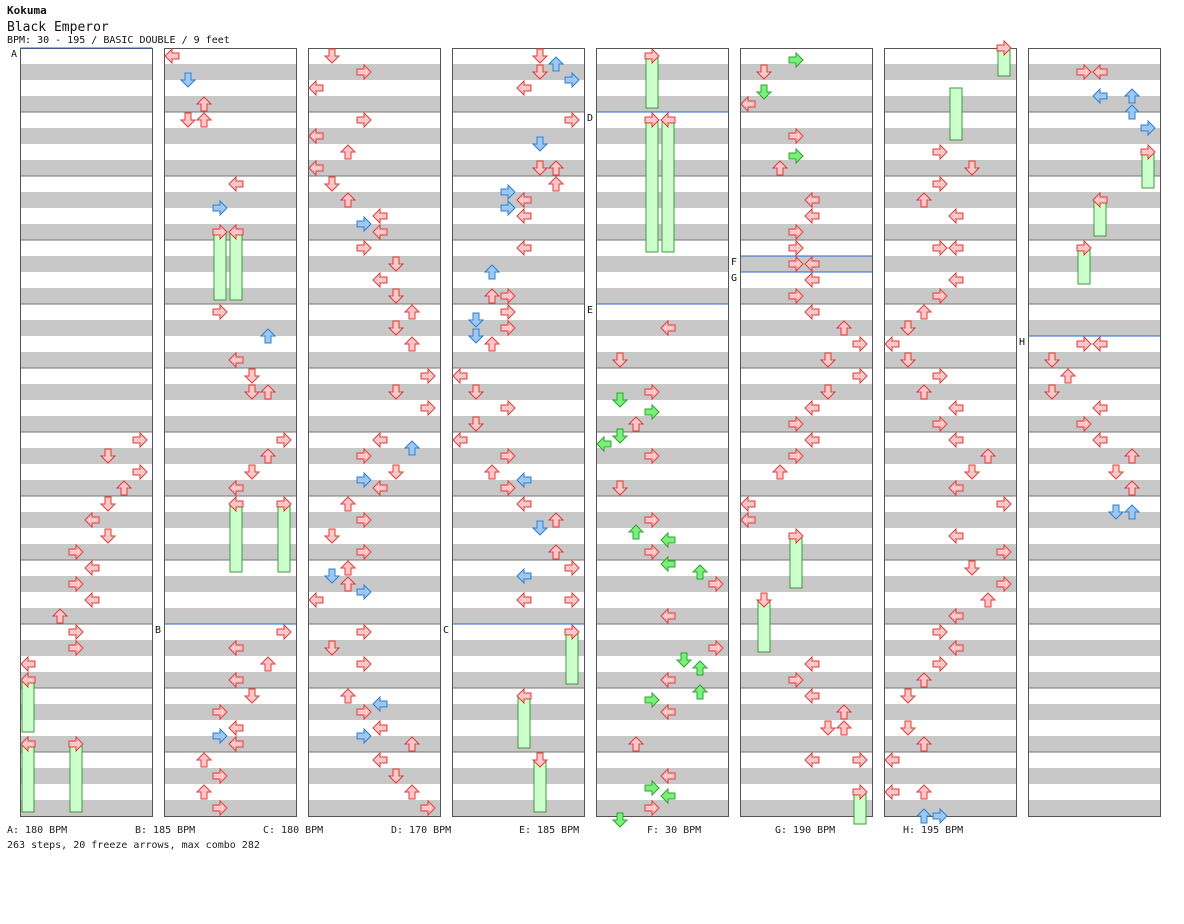 The width and height of the screenshot is (1184, 924). I want to click on bpm-legend-g: G: 190 BPM, so click(805, 830).